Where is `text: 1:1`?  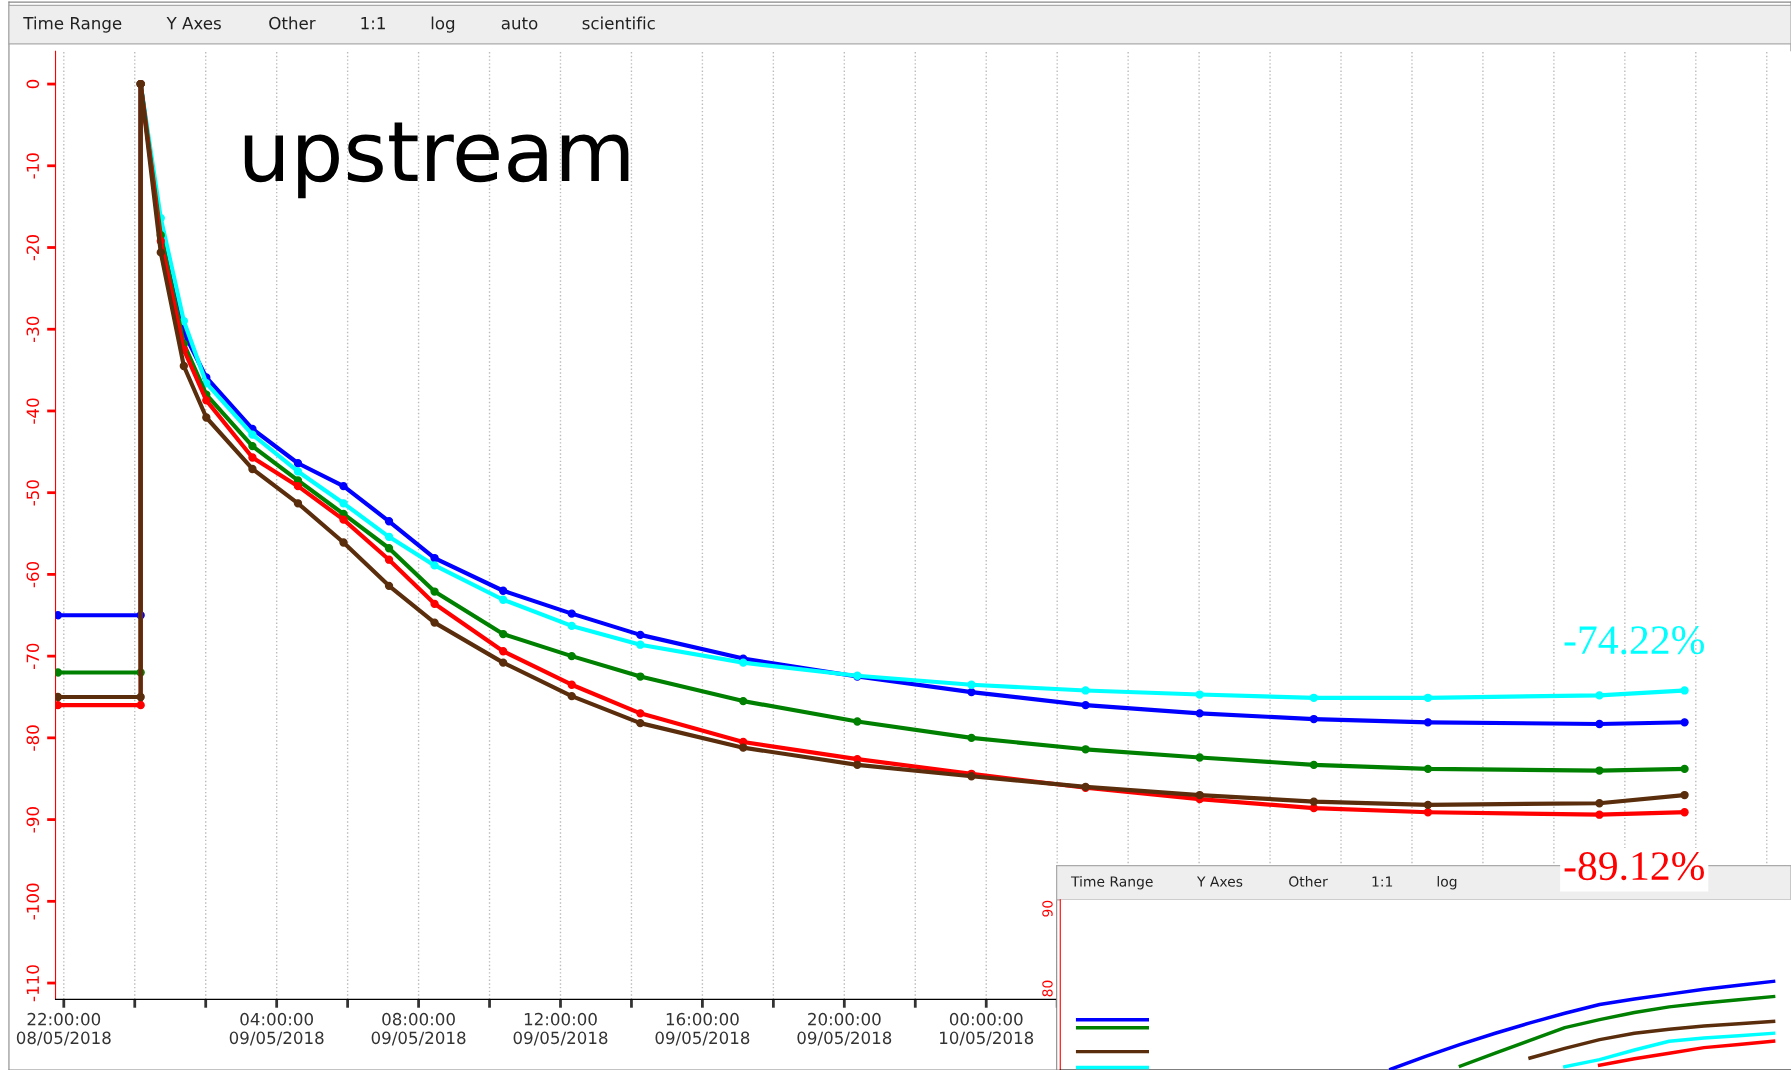
text: 1:1 is located at coordinates (373, 23).